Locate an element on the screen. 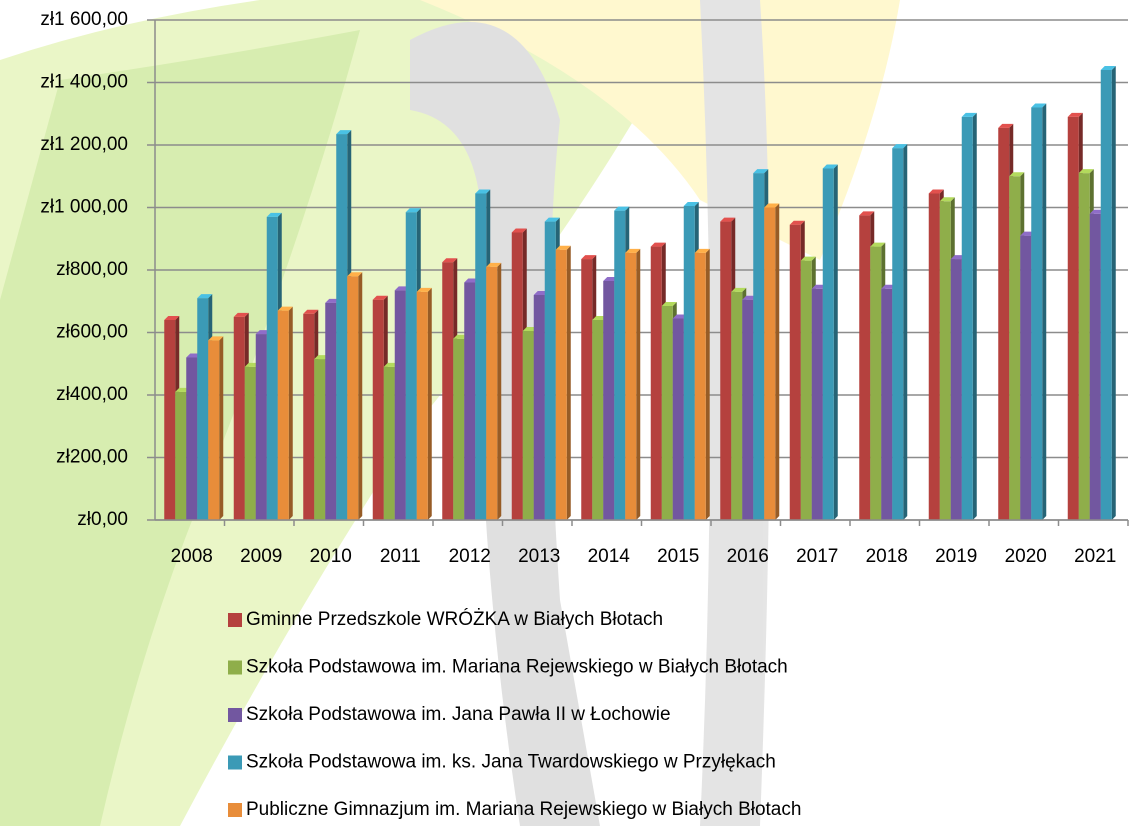  y-tick-label: zł0,00 is located at coordinates (102, 519).